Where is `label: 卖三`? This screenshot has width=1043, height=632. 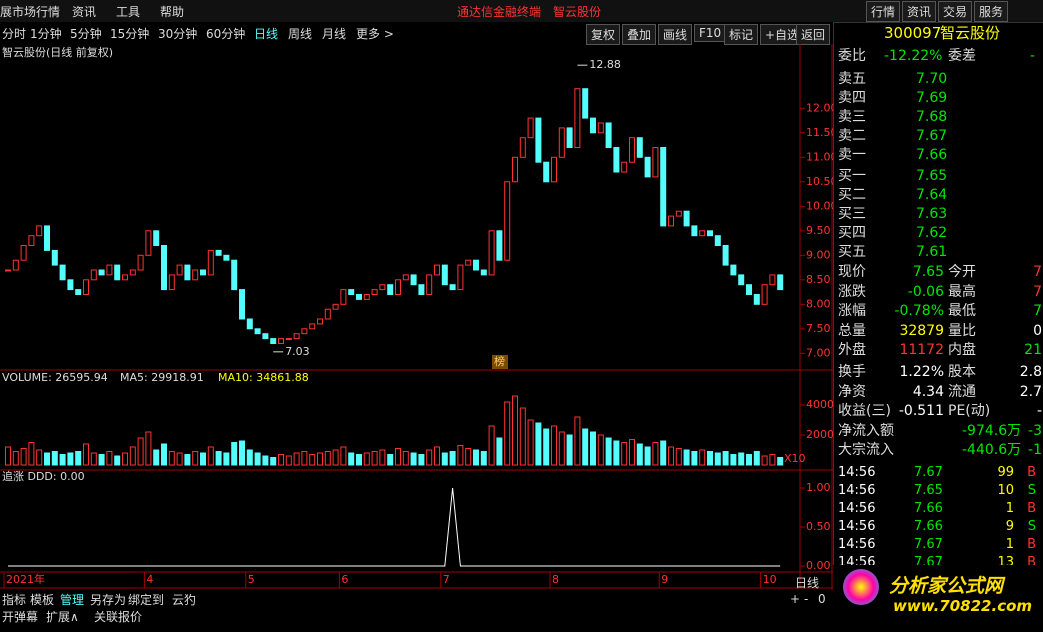
label: 卖三 is located at coordinates (852, 117).